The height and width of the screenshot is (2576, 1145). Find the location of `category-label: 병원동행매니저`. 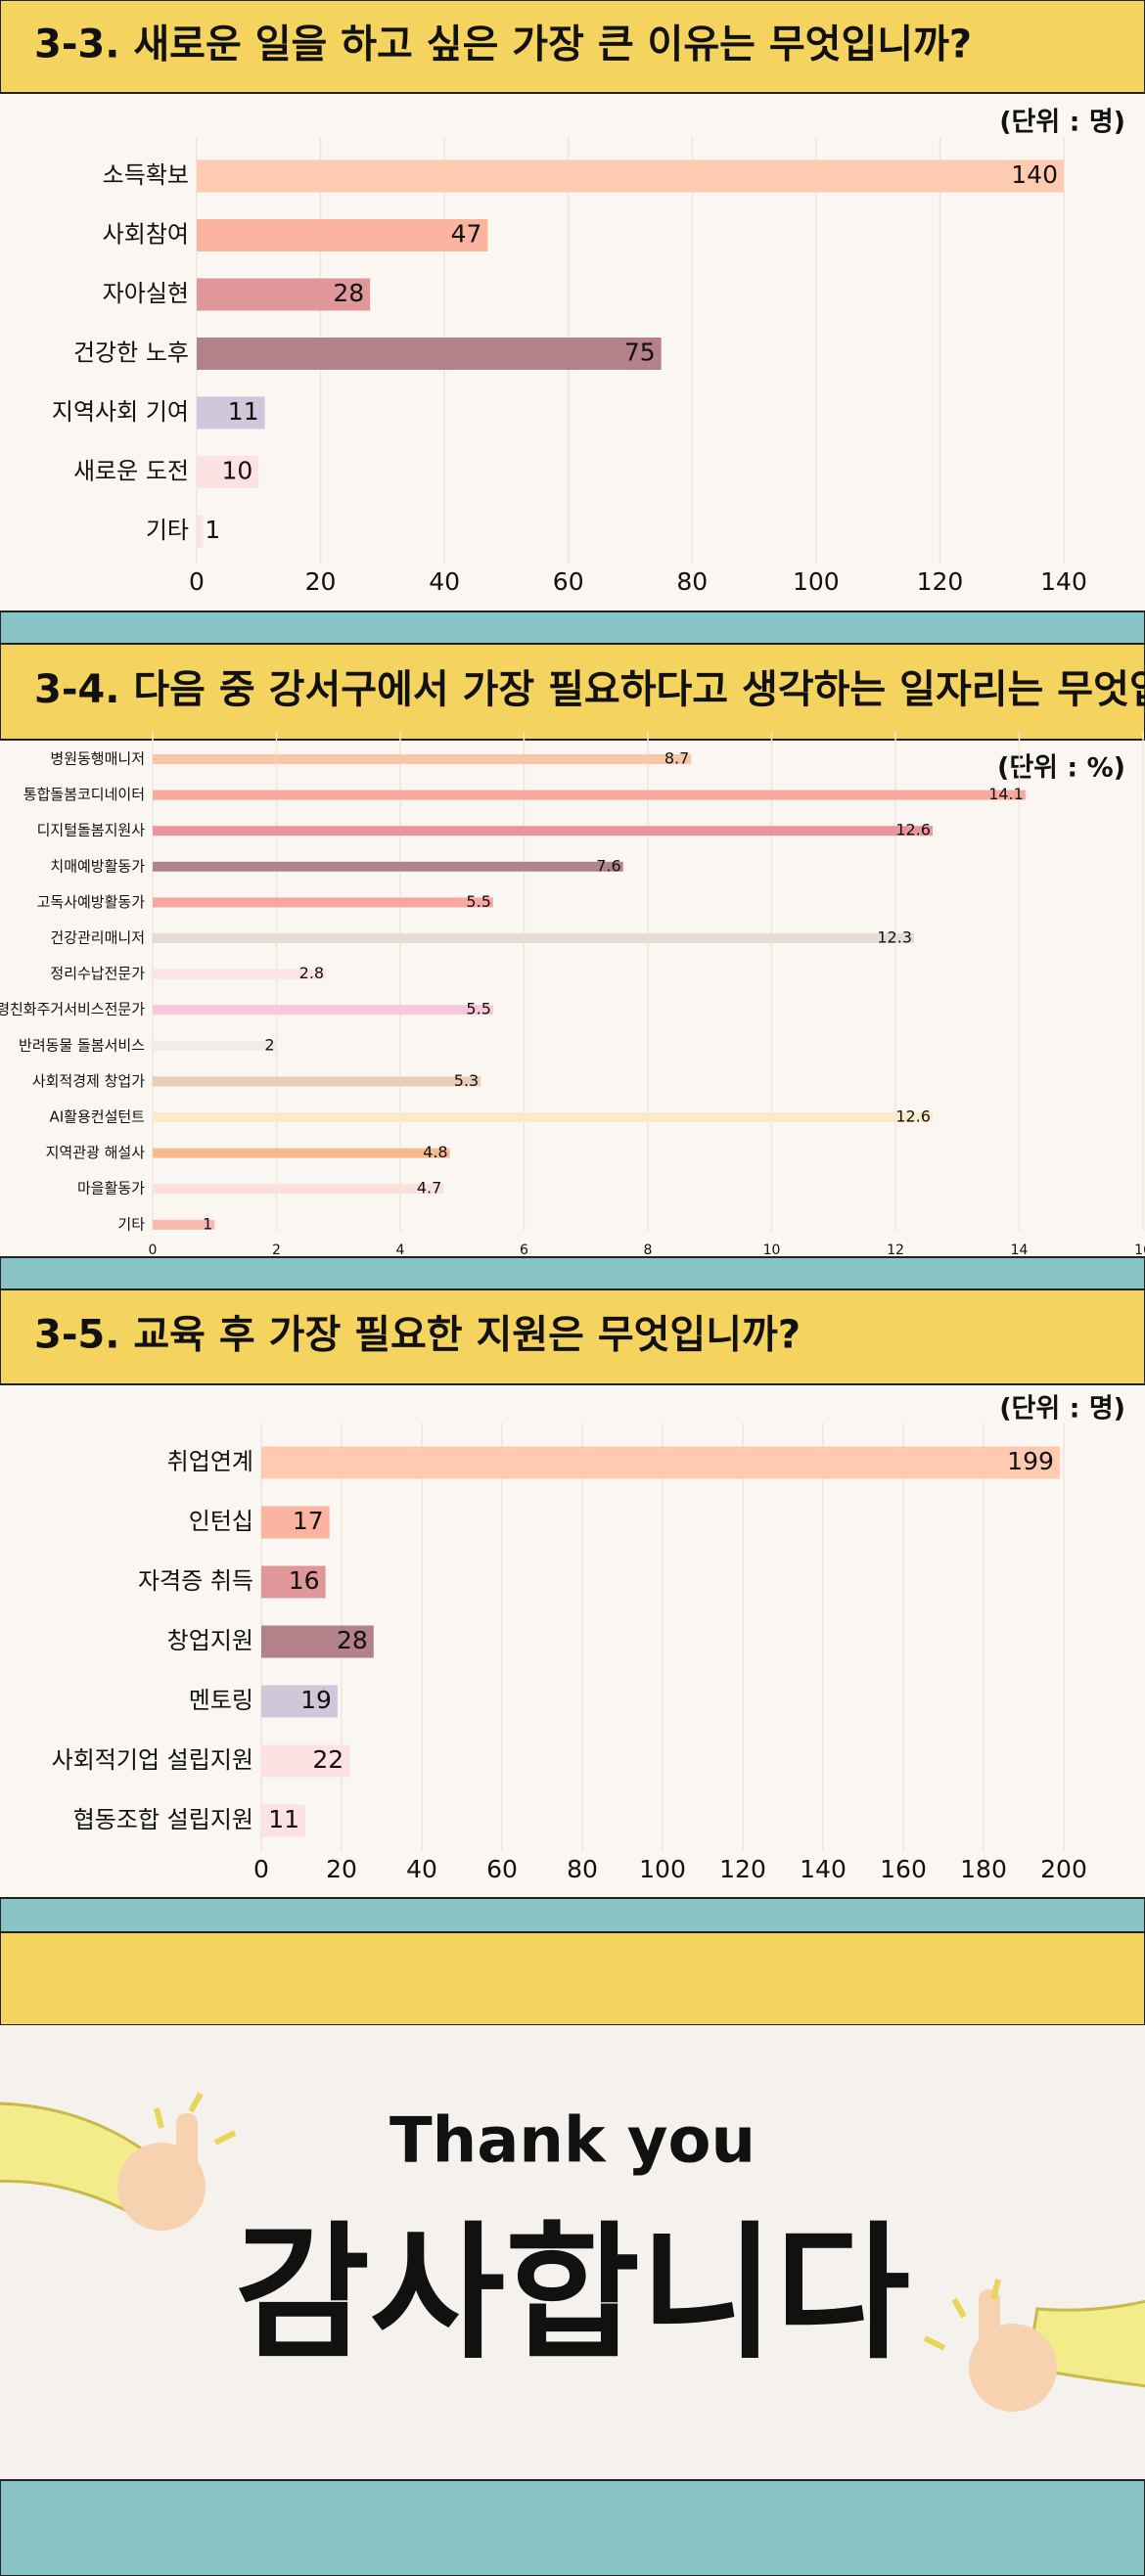

category-label: 병원동행매니저 is located at coordinates (97, 759).